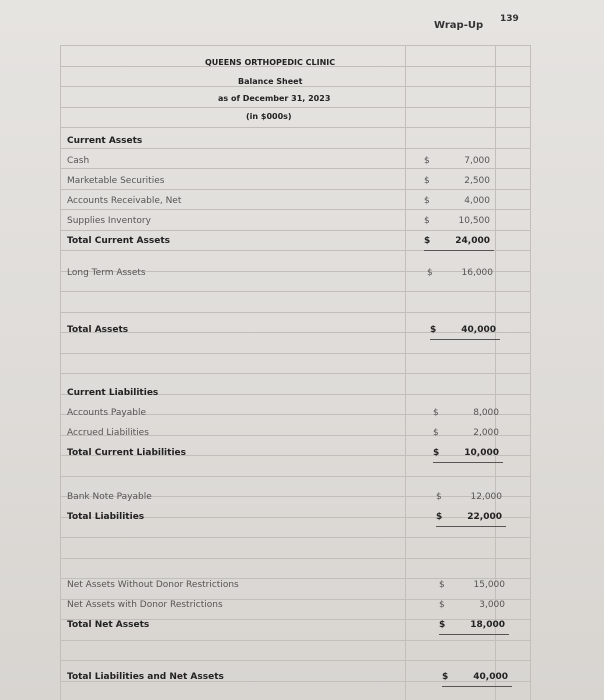 The image size is (604, 700). I want to click on item-label: Supplies Inventory, so click(109, 221).